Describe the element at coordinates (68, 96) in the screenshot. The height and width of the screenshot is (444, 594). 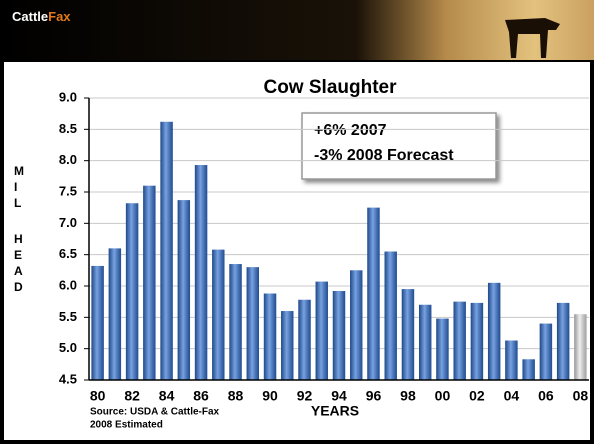
I see `y-tick-label: 9.0` at that location.